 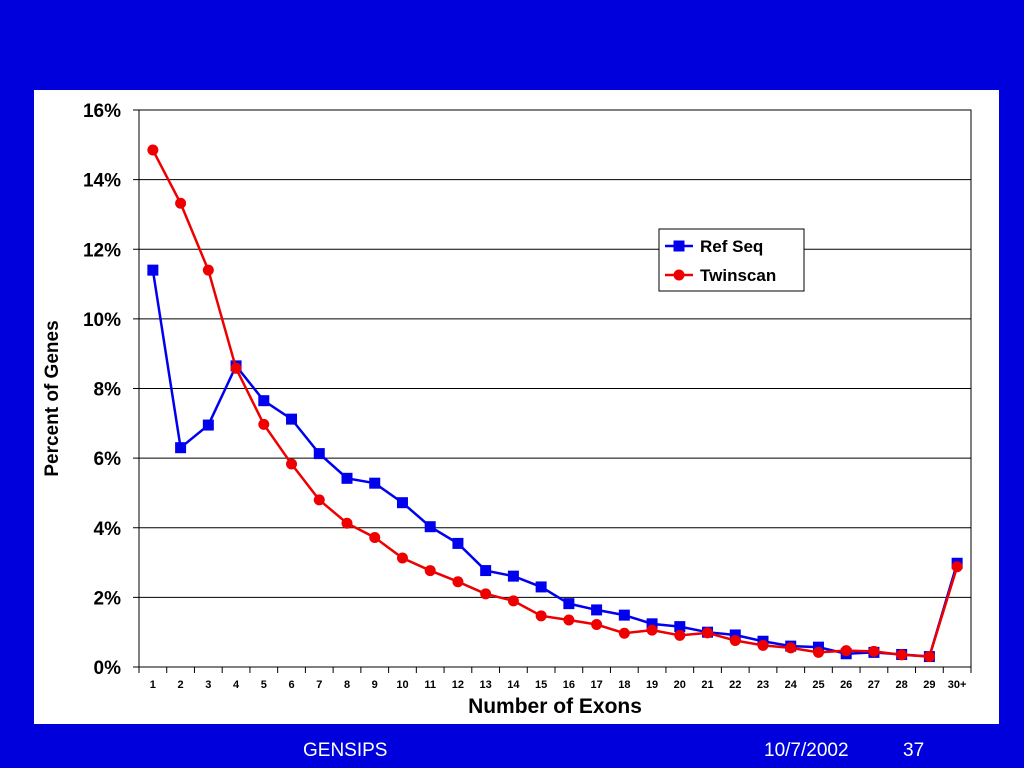 What do you see at coordinates (264, 685) in the screenshot?
I see `x-tick-label: 5` at bounding box center [264, 685].